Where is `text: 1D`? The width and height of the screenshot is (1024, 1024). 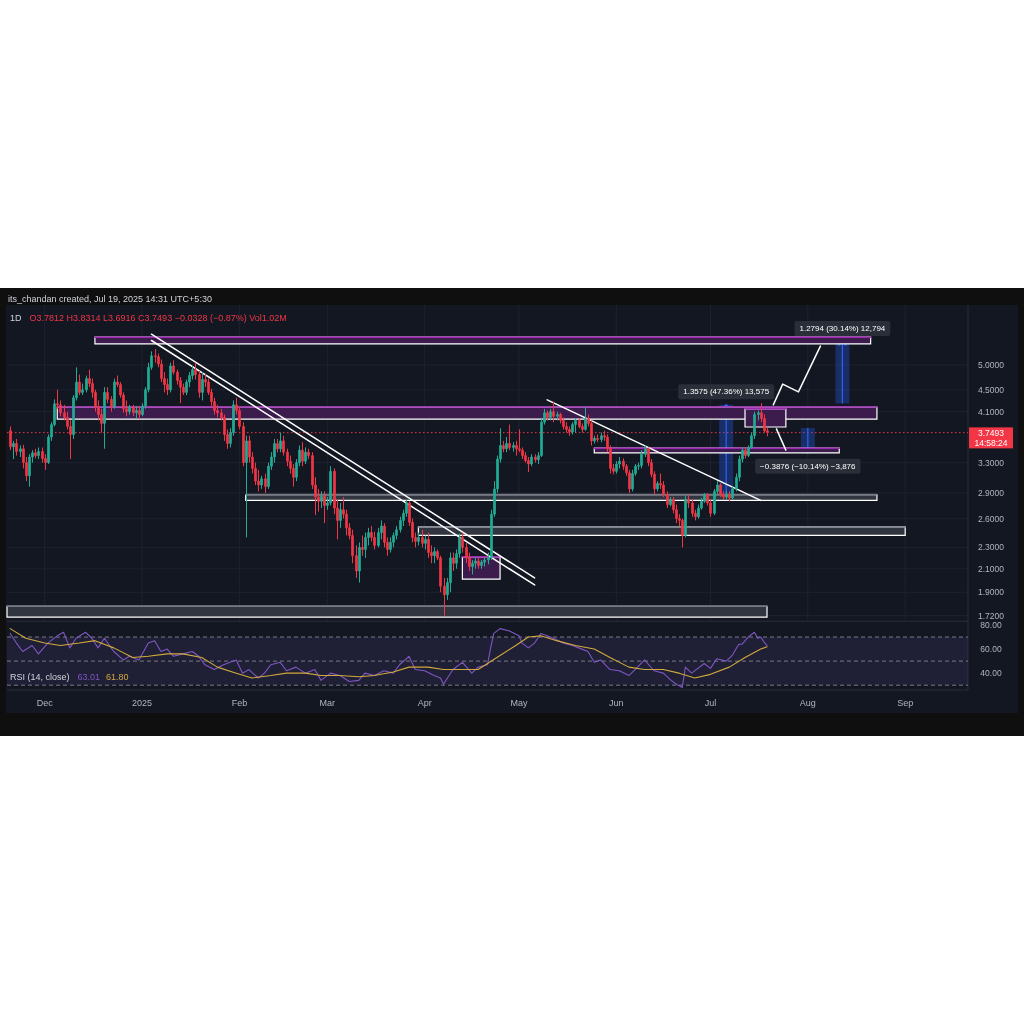 text: 1D is located at coordinates (16, 318).